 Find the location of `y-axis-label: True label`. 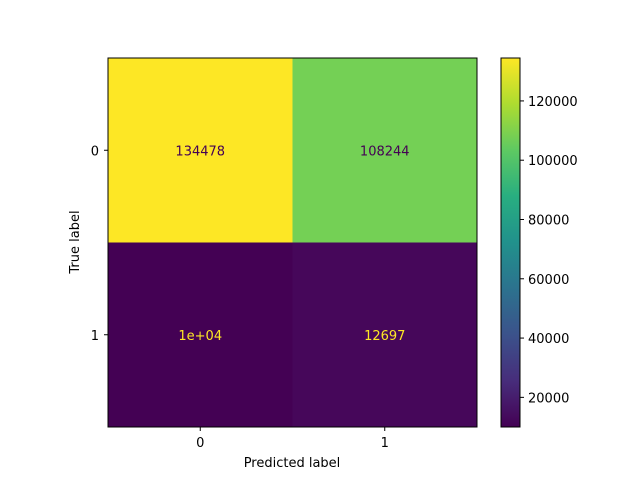

y-axis-label: True label is located at coordinates (75, 242).